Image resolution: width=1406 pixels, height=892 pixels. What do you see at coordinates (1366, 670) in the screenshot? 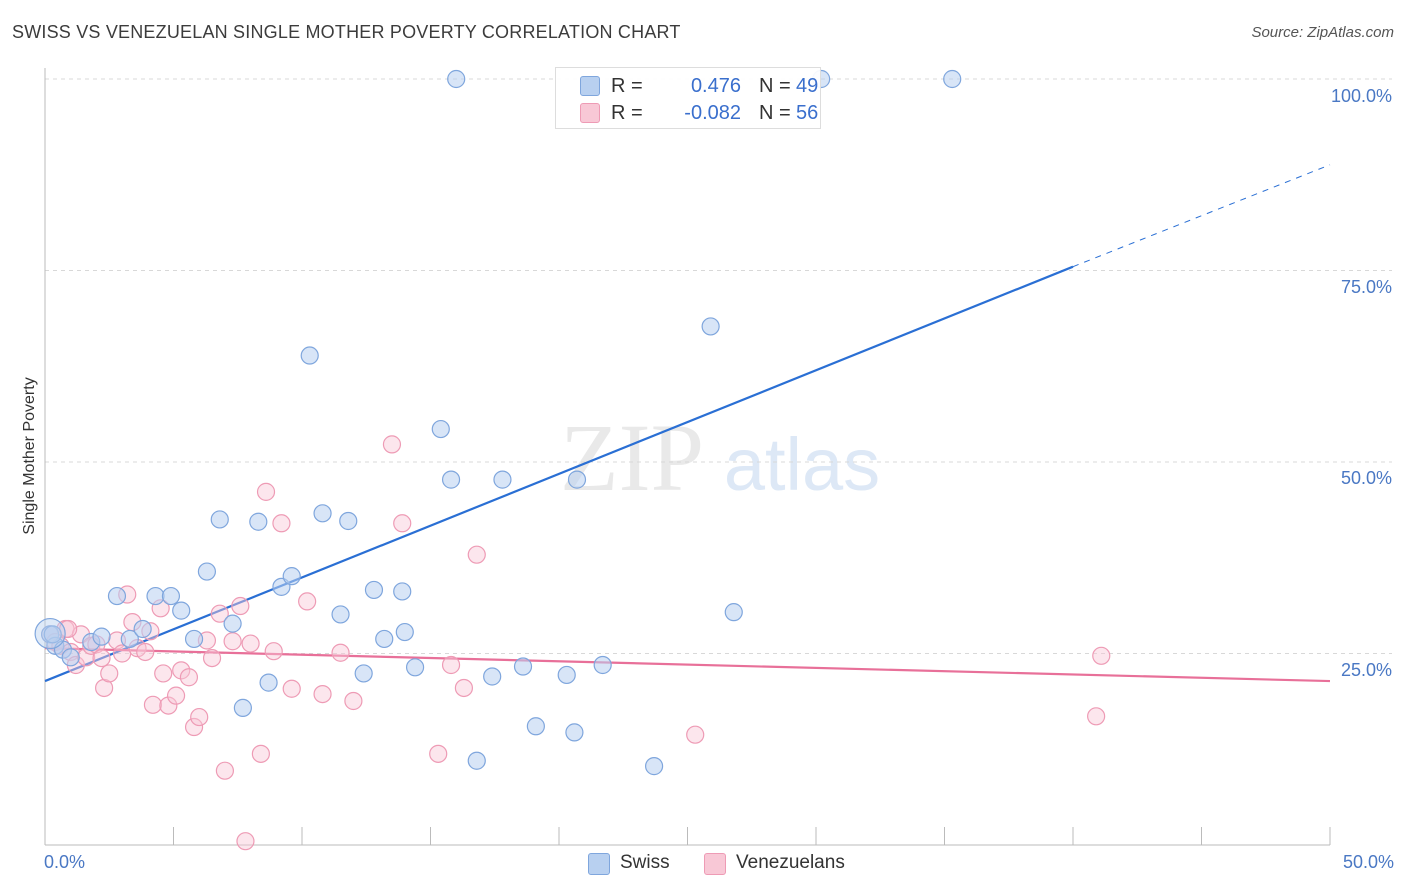
I see `y-tick-label: 25.0%` at bounding box center [1366, 670].